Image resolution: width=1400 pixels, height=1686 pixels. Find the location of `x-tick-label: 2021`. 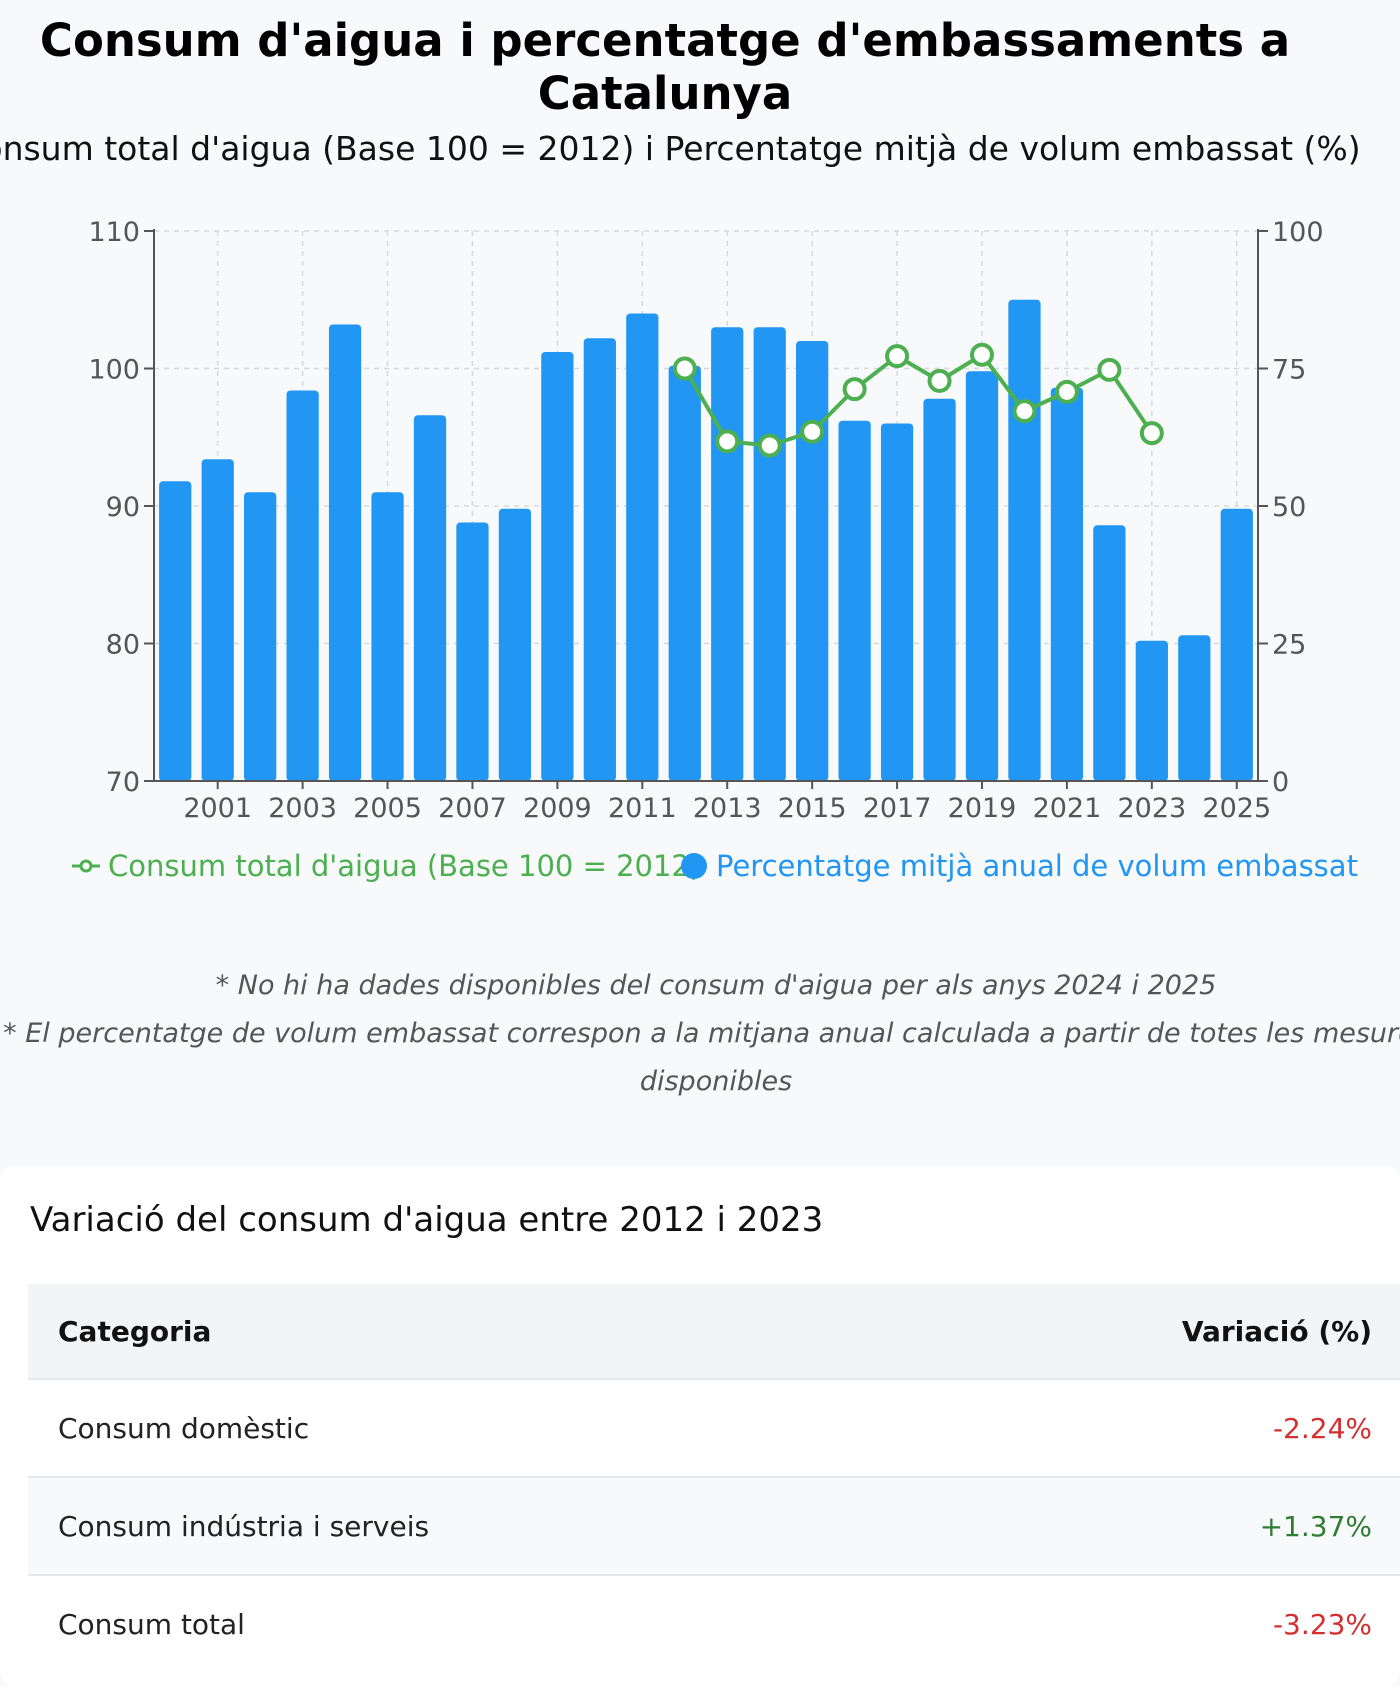

x-tick-label: 2021 is located at coordinates (1067, 808).